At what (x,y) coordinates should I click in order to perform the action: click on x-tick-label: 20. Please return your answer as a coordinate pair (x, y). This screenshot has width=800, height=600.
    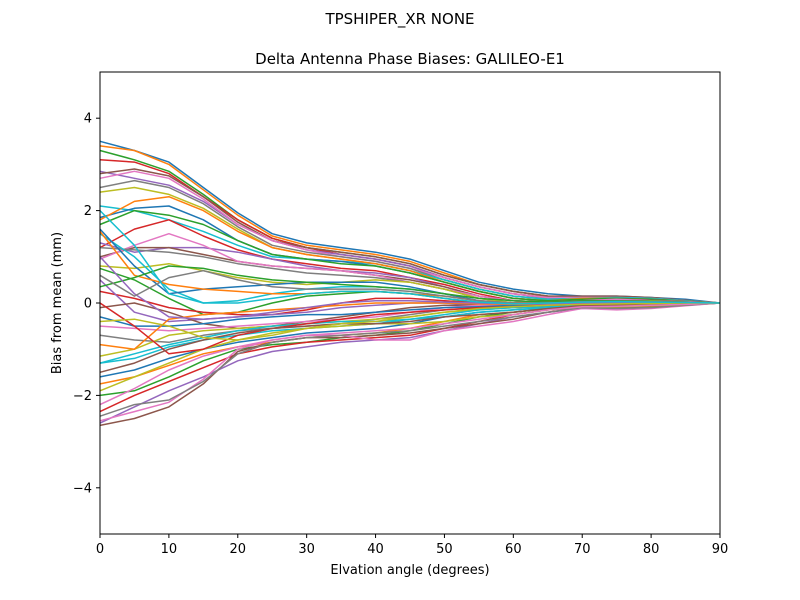
    Looking at the image, I should click on (238, 549).